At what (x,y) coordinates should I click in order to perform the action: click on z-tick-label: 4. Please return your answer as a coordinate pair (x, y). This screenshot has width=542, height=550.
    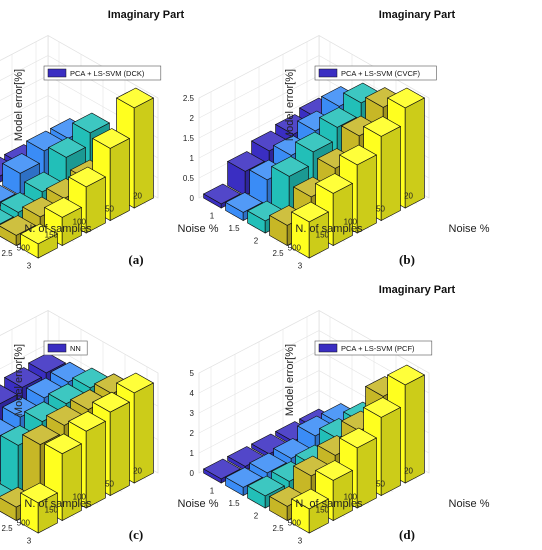
    Looking at the image, I should click on (192, 393).